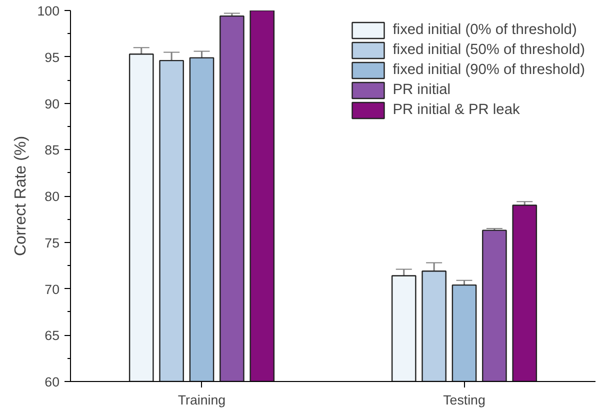 This screenshot has width=610, height=410. Describe the element at coordinates (484, 30) in the screenshot. I see `legend-label: fixed initial (0% of threshold)` at that location.